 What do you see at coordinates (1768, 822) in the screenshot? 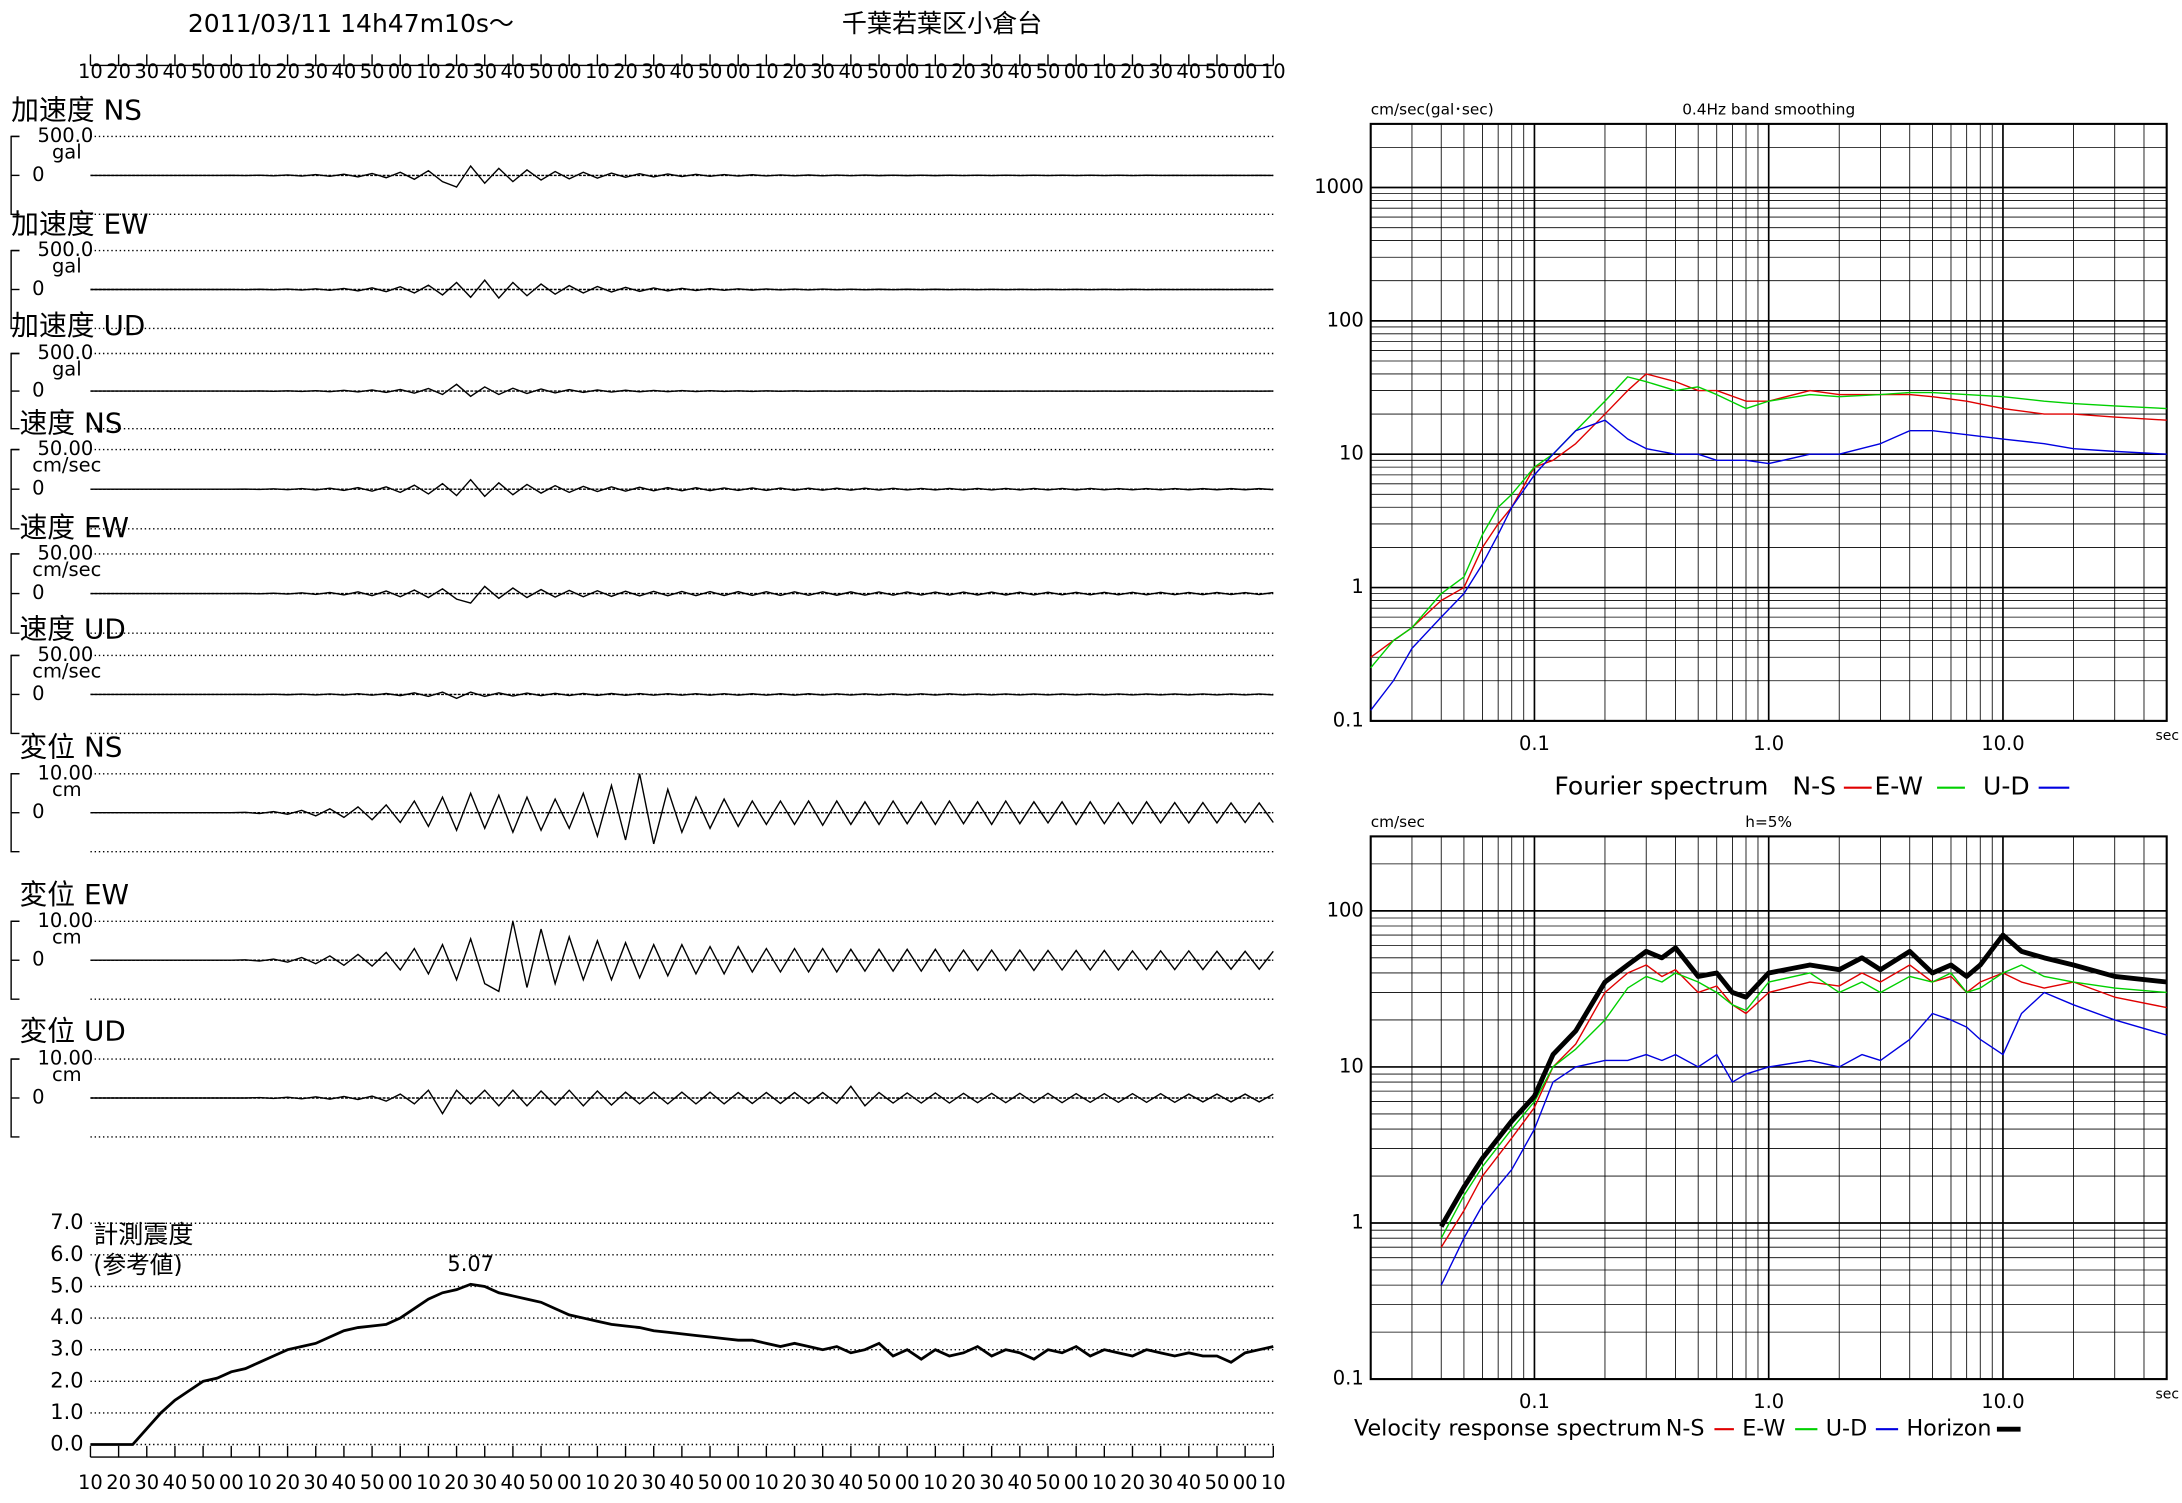
I see `chart-title: h=5%` at bounding box center [1768, 822].